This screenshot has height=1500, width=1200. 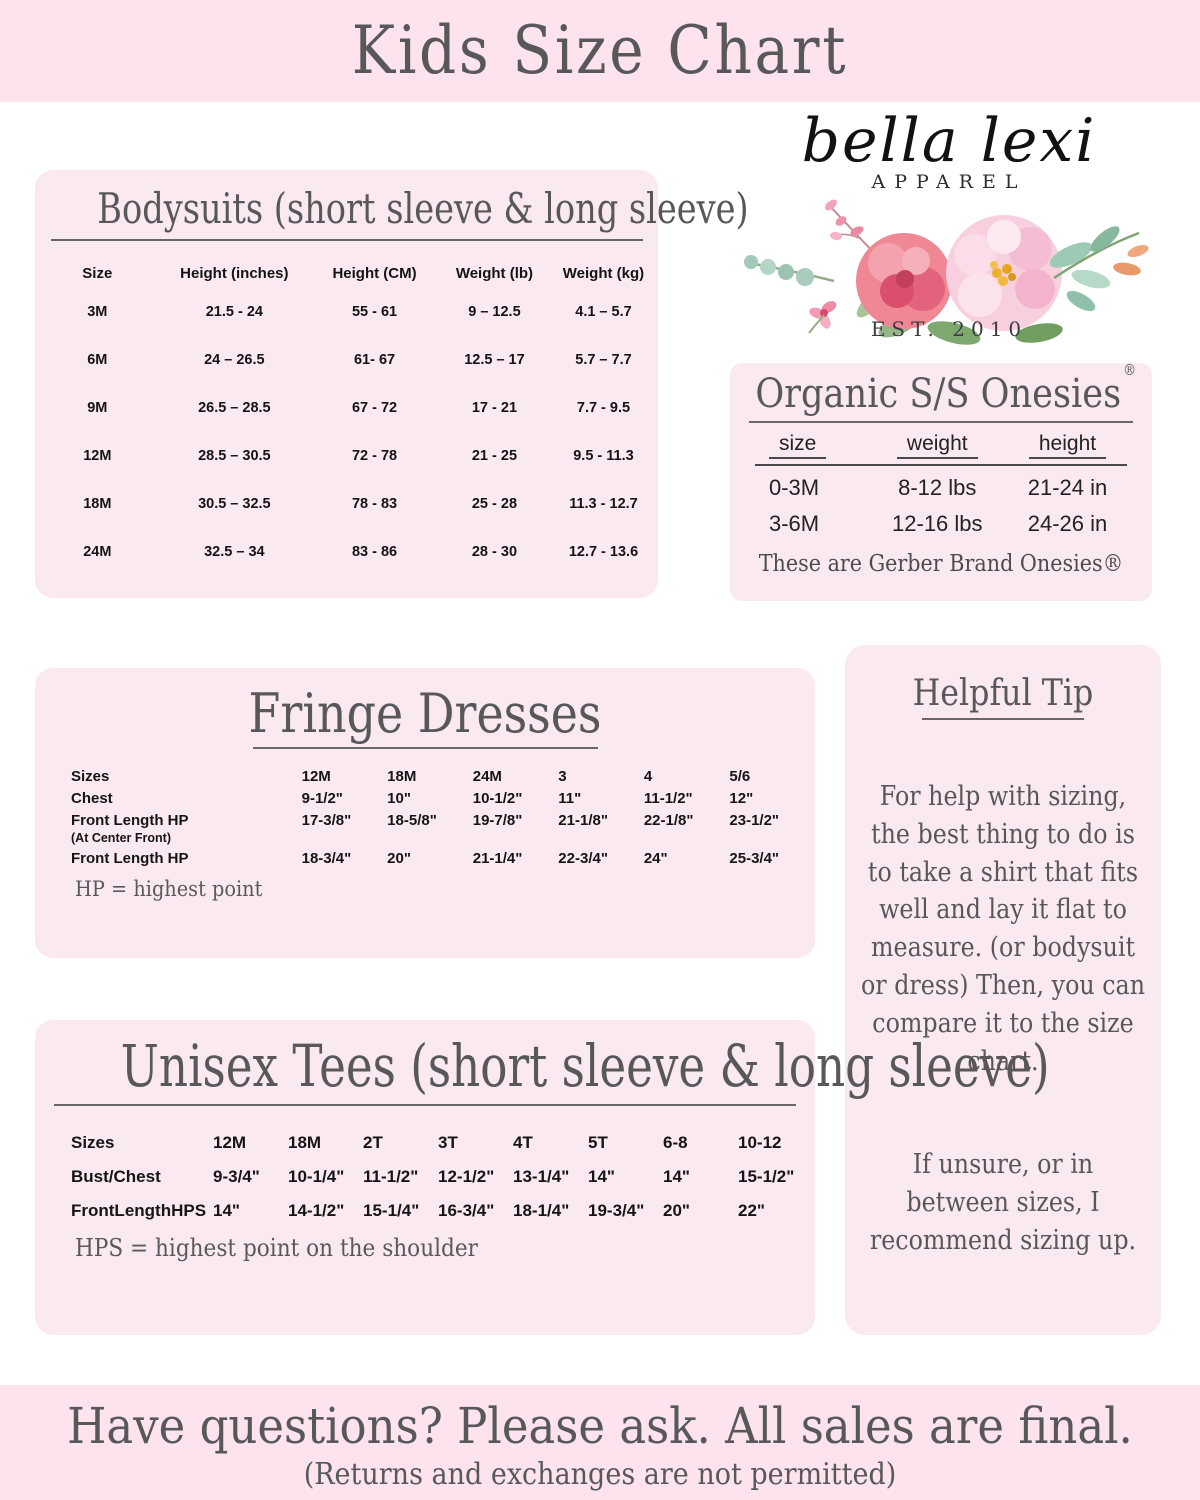 What do you see at coordinates (399, 798) in the screenshot?
I see `table-cell: 10"` at bounding box center [399, 798].